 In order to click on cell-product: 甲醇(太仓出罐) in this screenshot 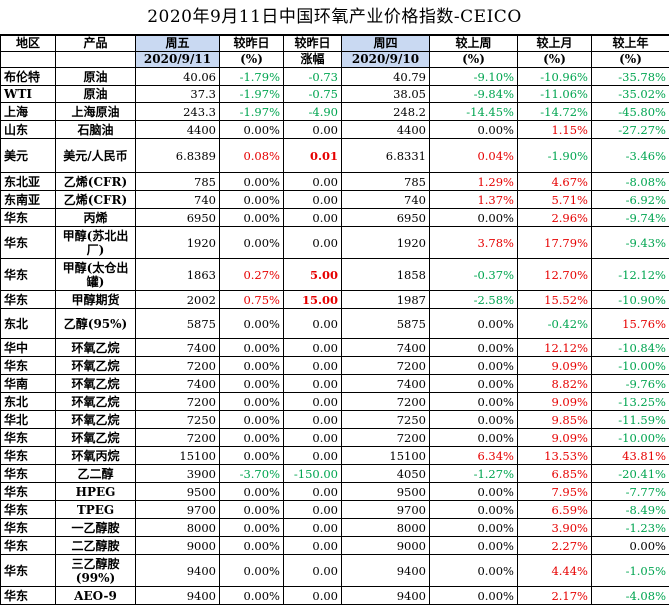, I will do `click(95, 274)`.